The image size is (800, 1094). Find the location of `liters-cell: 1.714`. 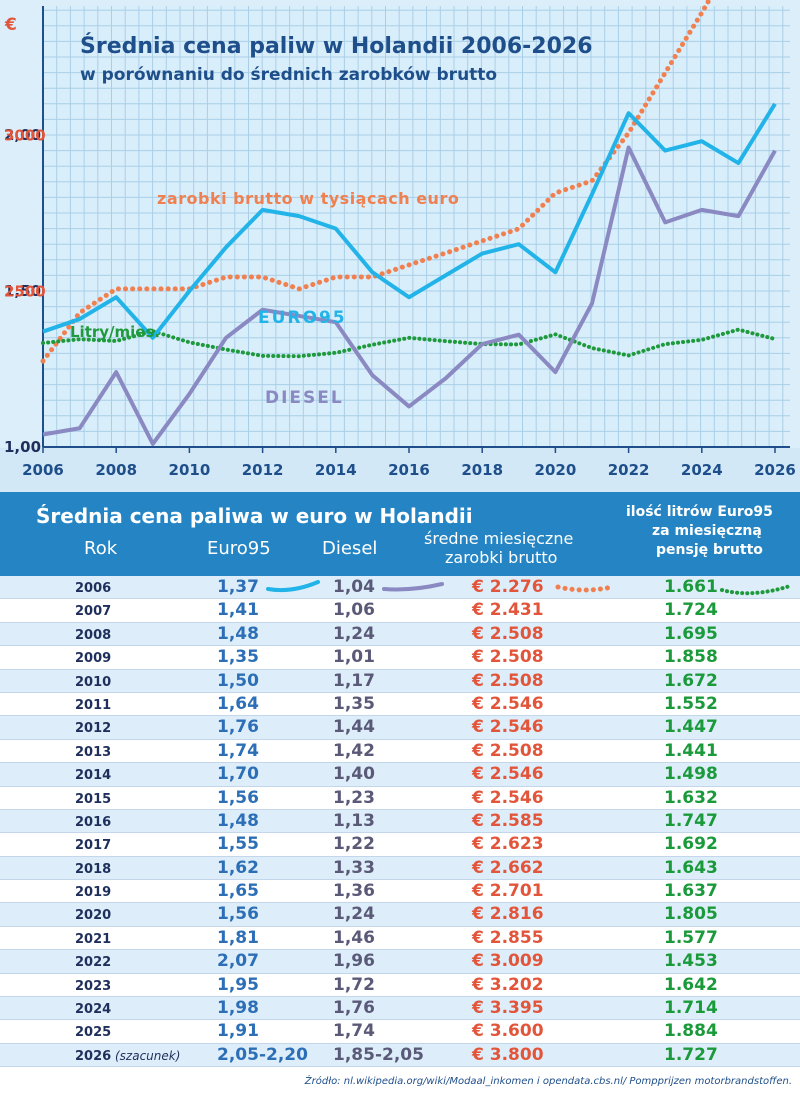

liters-cell: 1.714 is located at coordinates (691, 1008).